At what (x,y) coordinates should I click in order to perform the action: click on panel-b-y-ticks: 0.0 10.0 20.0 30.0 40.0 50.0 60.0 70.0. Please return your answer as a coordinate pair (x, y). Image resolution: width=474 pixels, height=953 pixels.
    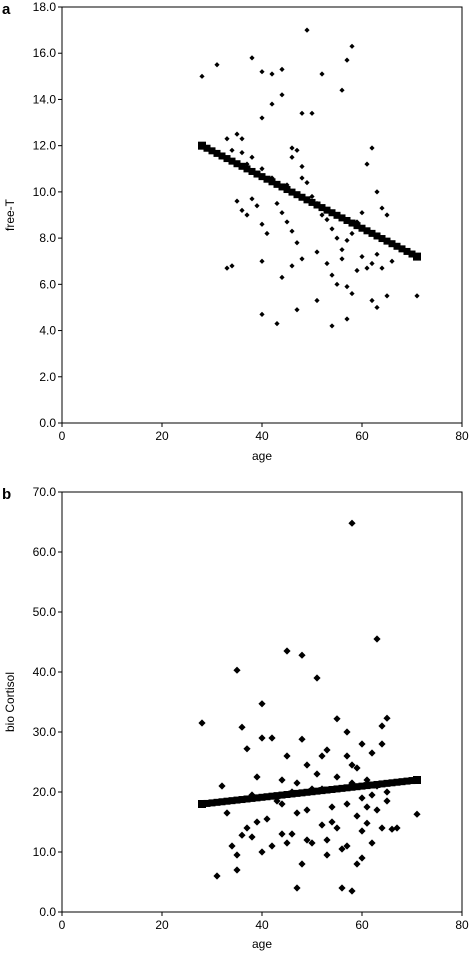
    Looking at the image, I should click on (47, 702).